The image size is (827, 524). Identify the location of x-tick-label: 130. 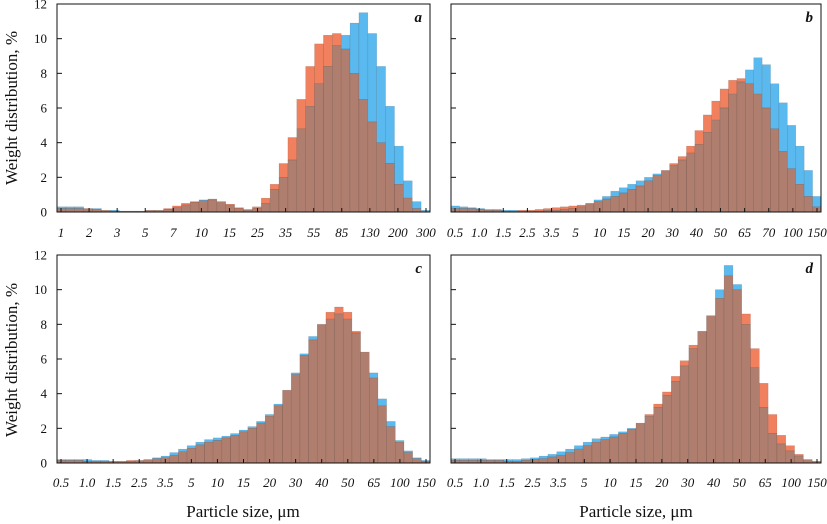
(370, 232).